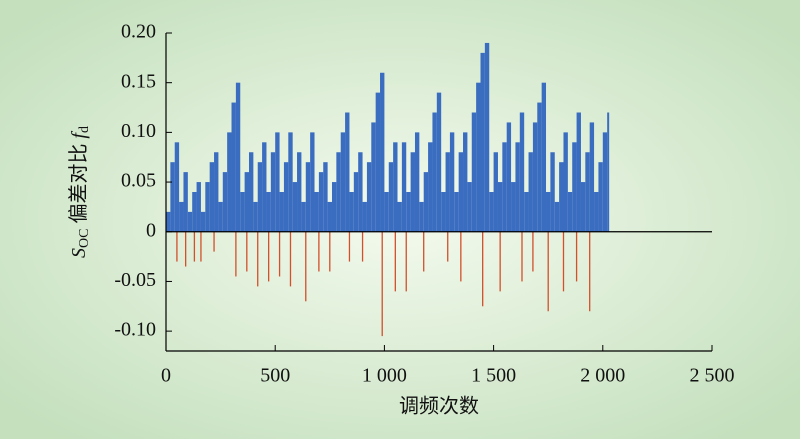 The image size is (800, 439). Describe the element at coordinates (712, 376) in the screenshot. I see `x-tick-label: 2 500` at that location.